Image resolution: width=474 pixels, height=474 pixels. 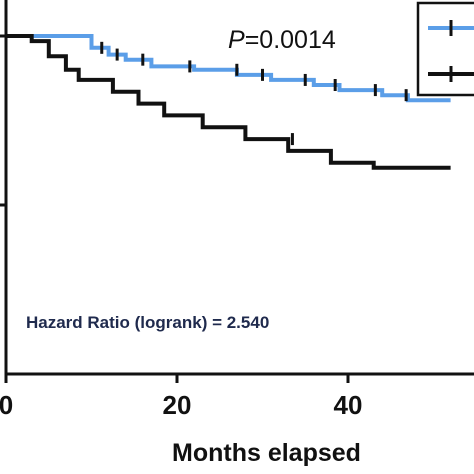 What do you see at coordinates (348, 405) in the screenshot?
I see `x-tick-label: 40` at bounding box center [348, 405].